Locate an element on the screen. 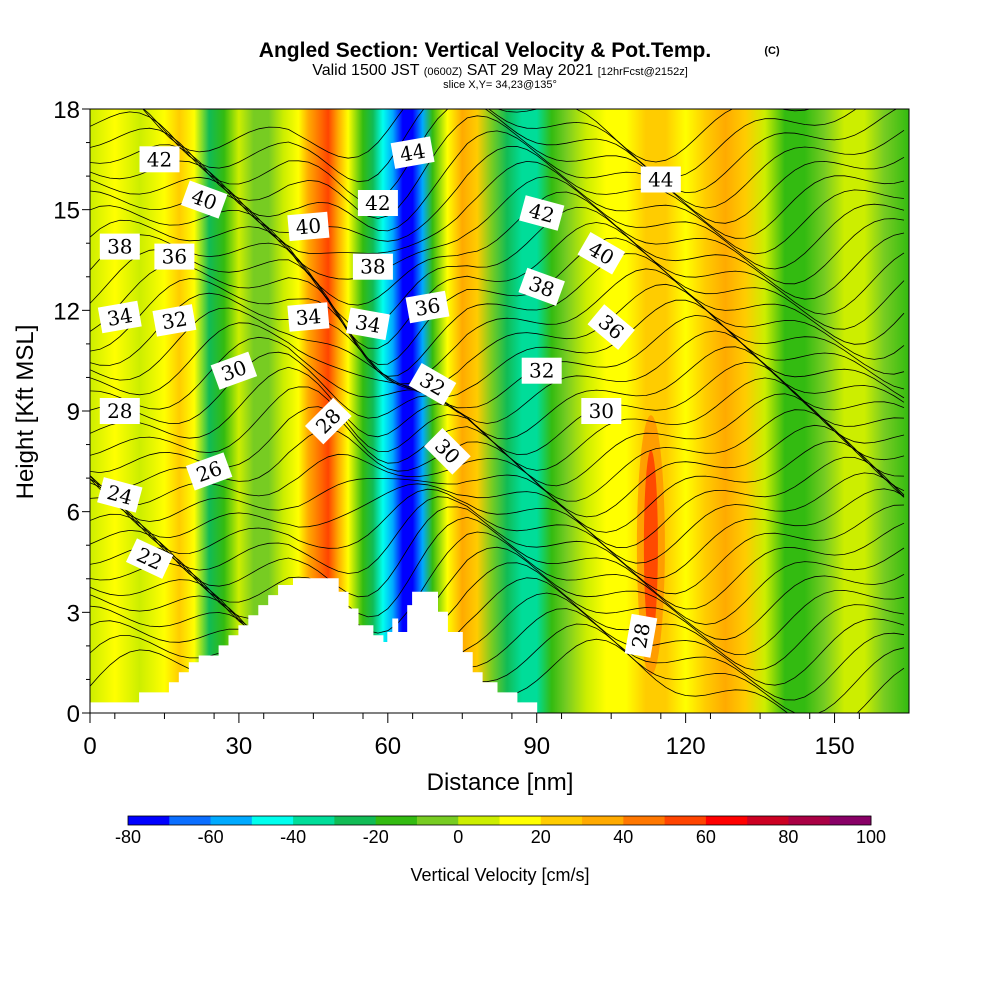  colorbar-tick-label: -60 is located at coordinates (211, 837).